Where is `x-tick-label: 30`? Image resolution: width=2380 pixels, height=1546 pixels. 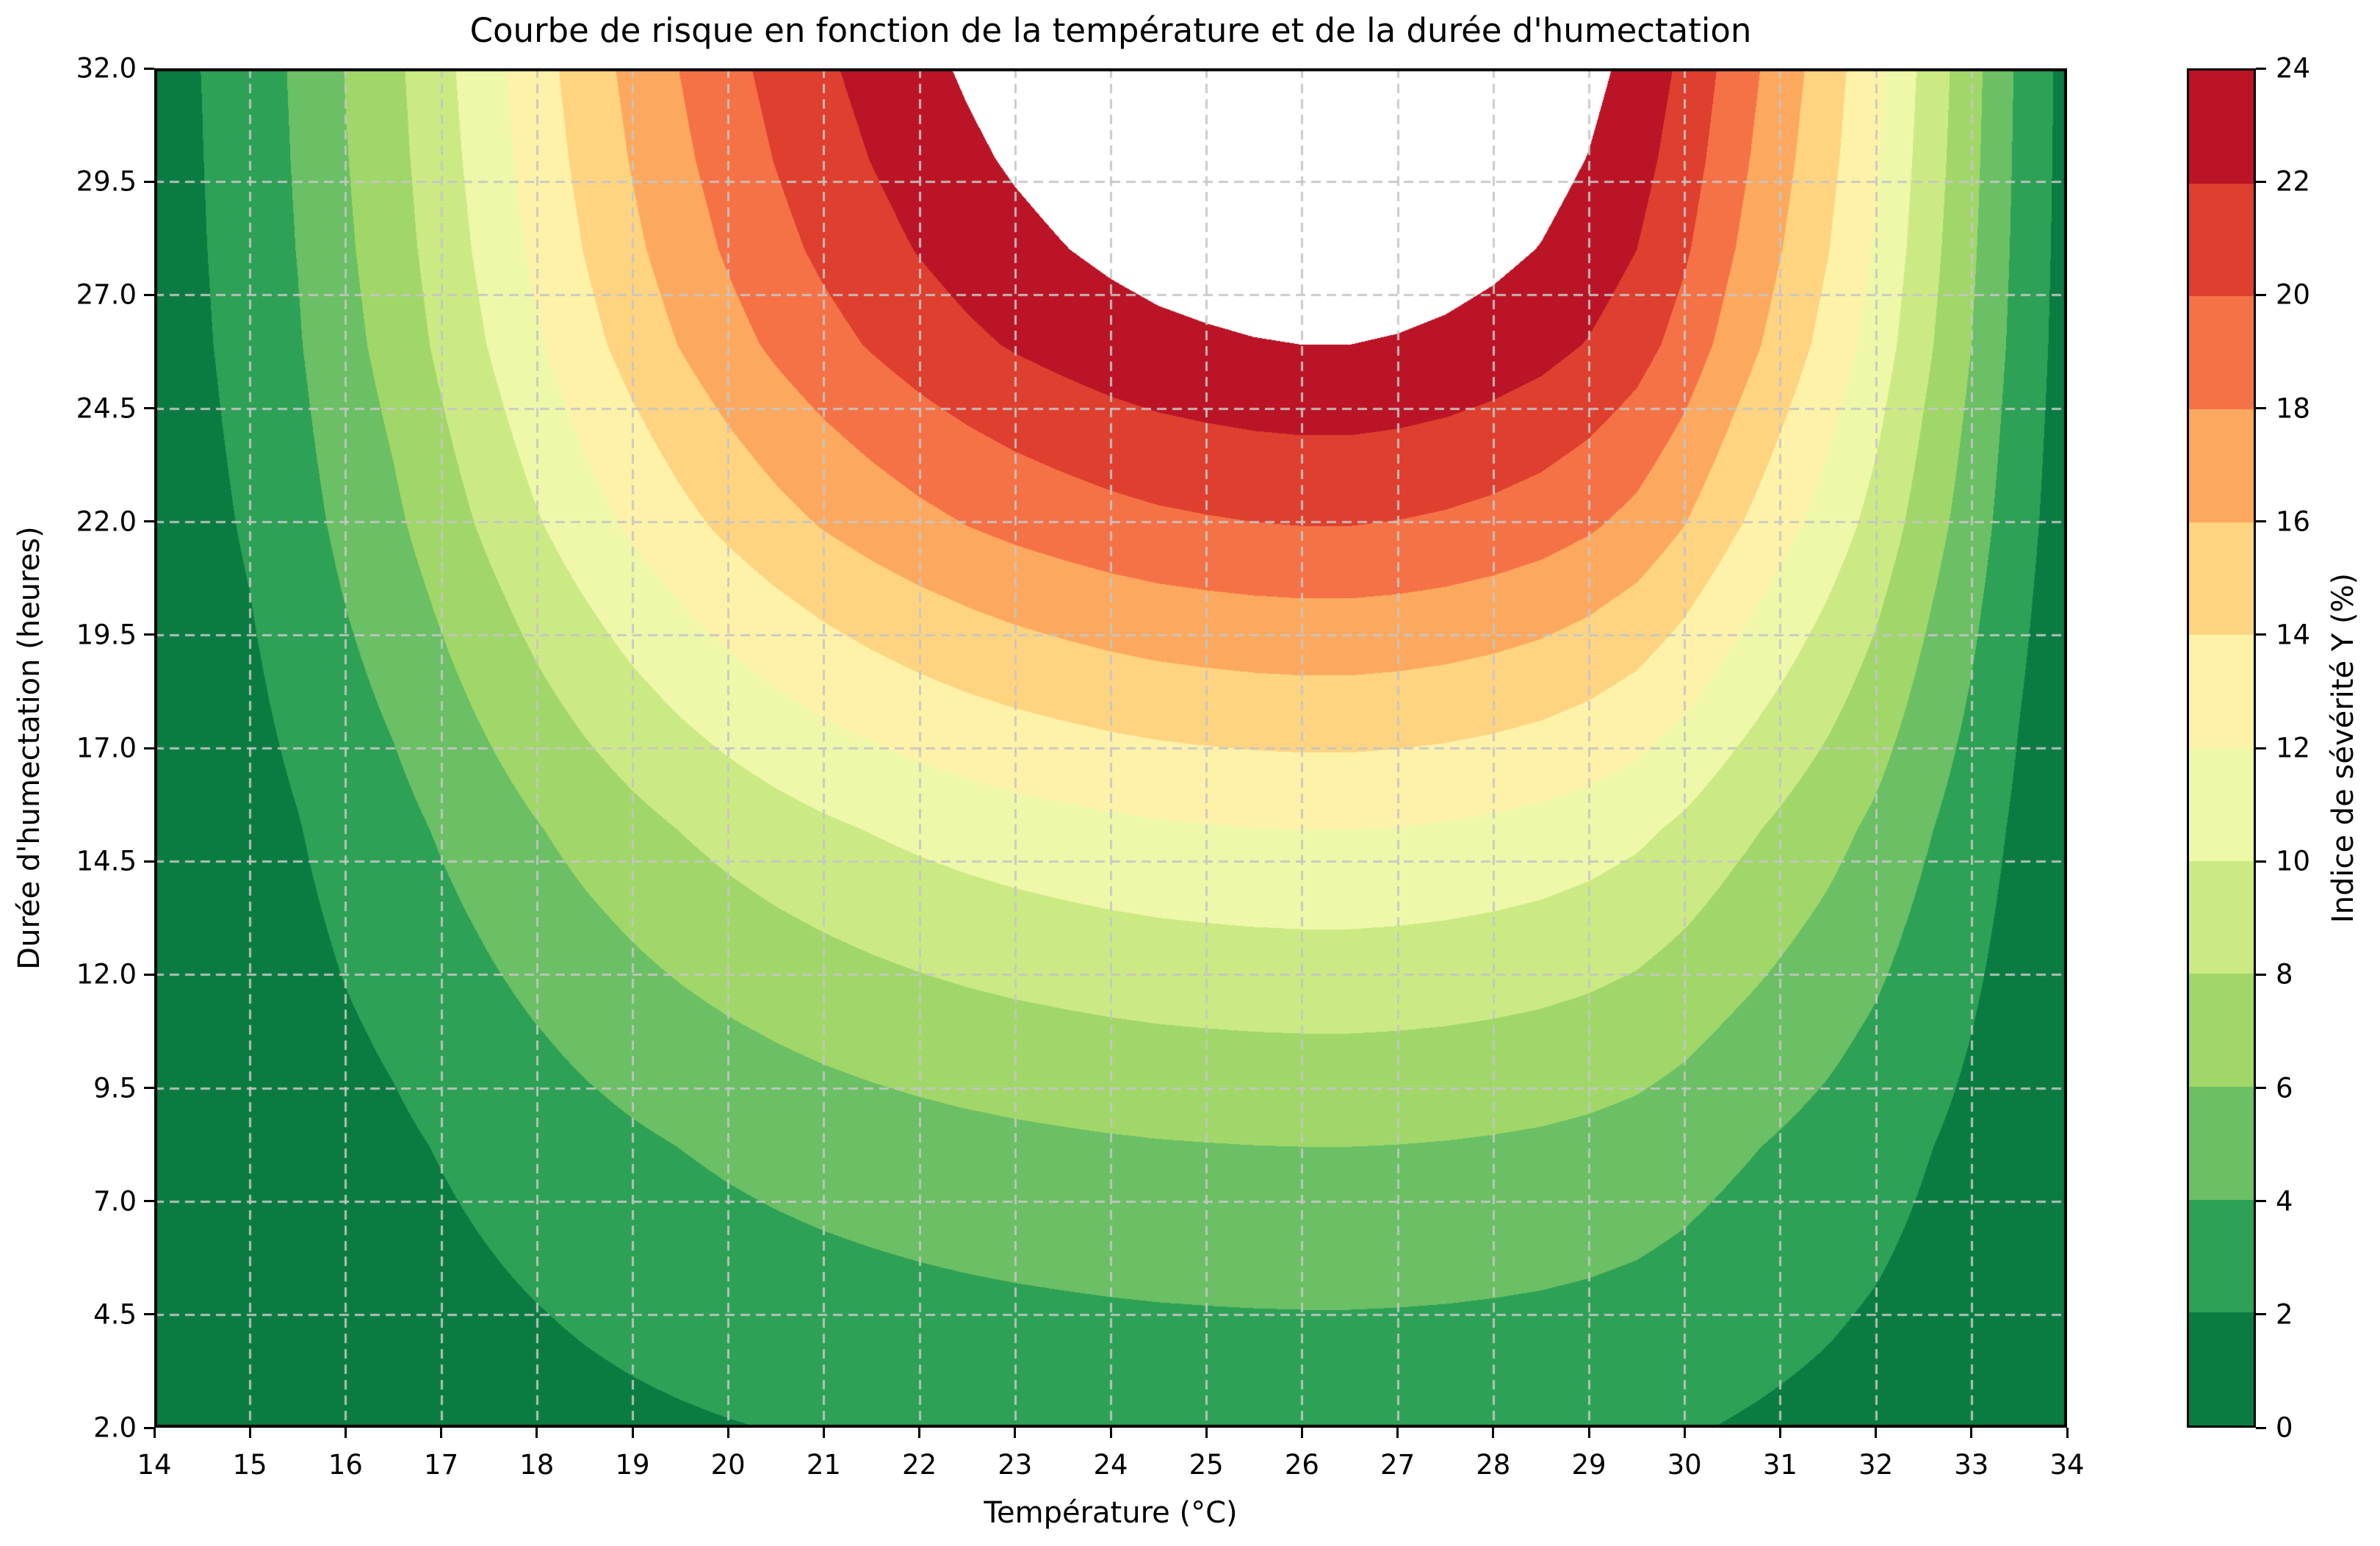
x-tick-label: 30 is located at coordinates (1685, 1465).